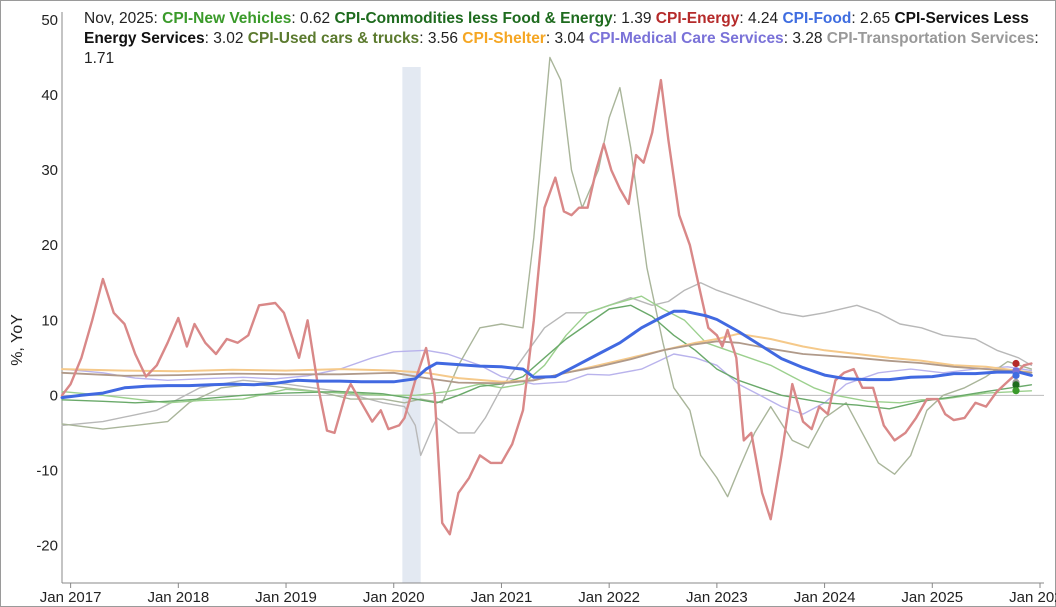 Image resolution: width=1056 pixels, height=607 pixels. I want to click on x-tick-label: Jan 2020, so click(394, 597).